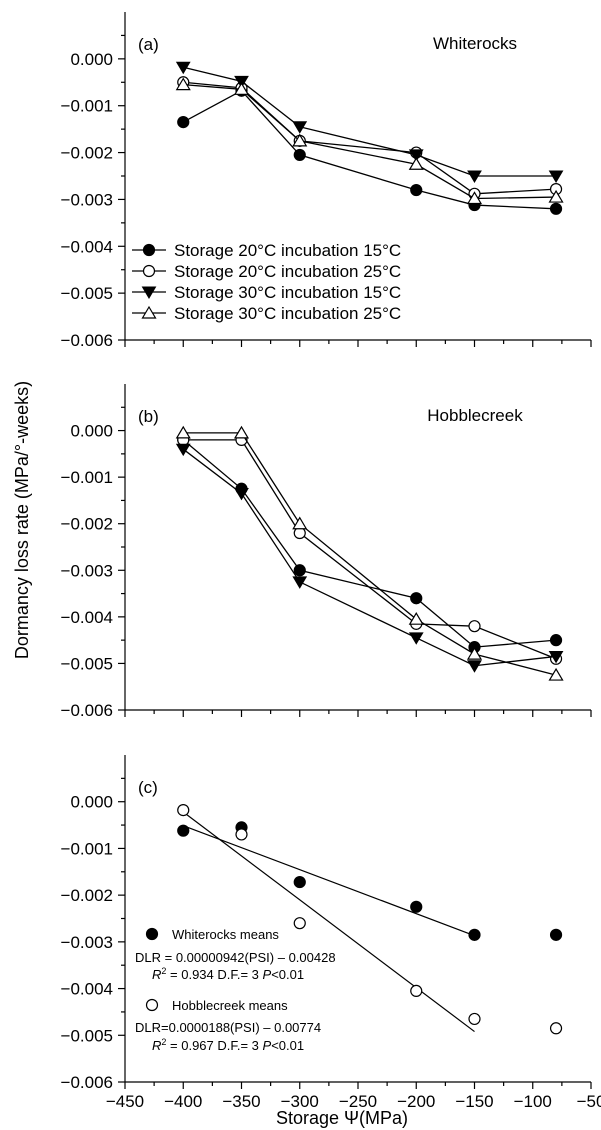  Describe the element at coordinates (152, 1005) in the screenshot. I see `hobblecreek-legend-marker` at that location.